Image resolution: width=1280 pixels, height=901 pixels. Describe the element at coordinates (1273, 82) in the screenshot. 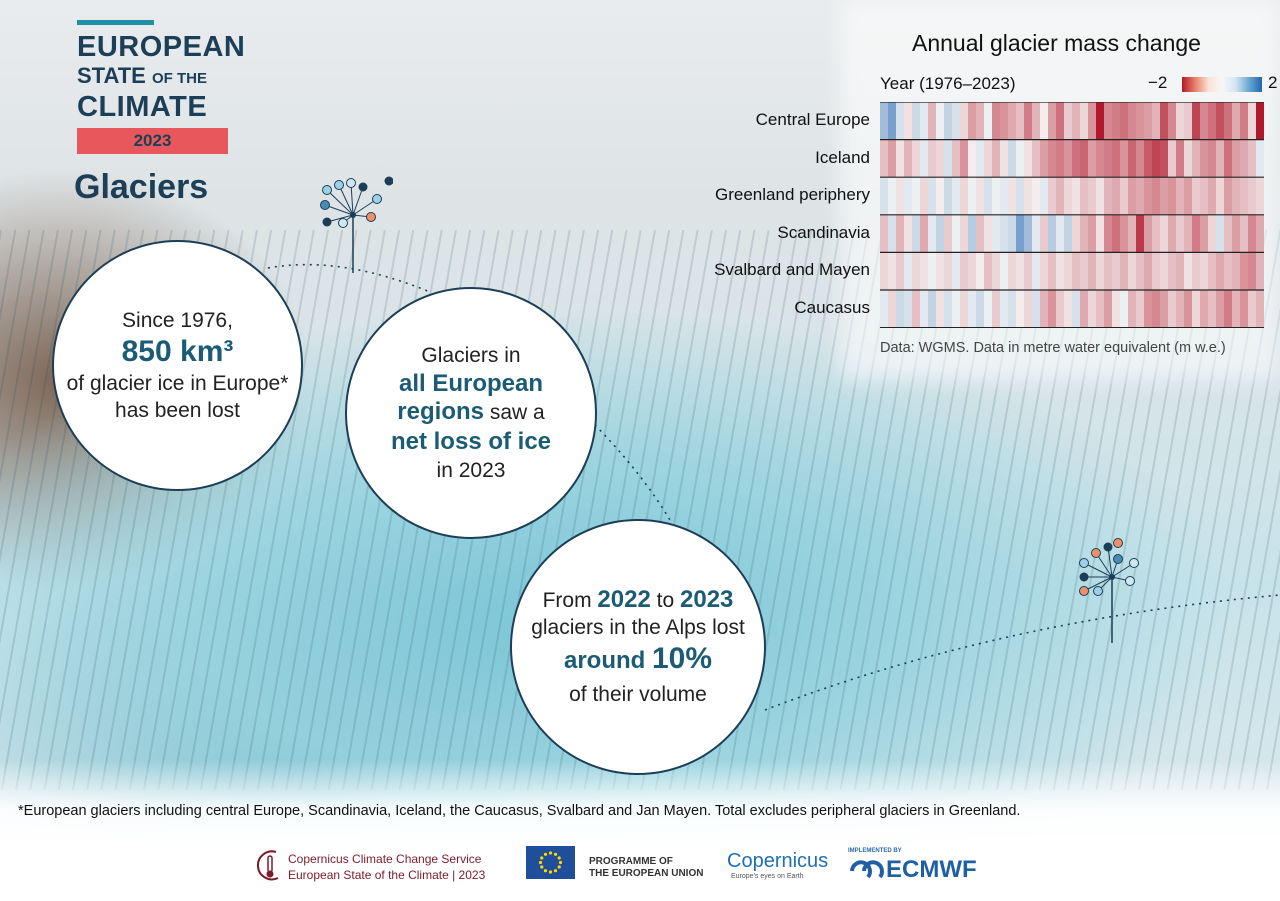

I see `legend-max-label: 2` at that location.